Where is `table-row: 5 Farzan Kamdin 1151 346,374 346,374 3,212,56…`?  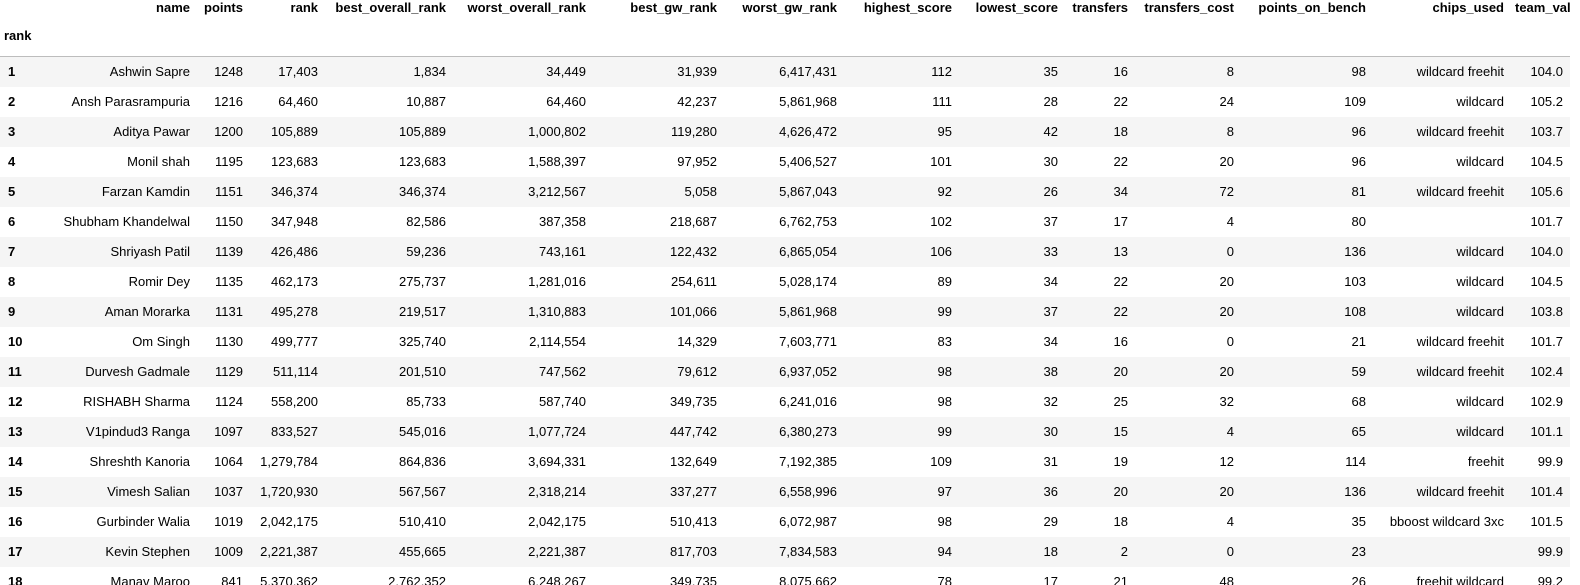 table-row: 5 Farzan Kamdin 1151 346,374 346,374 3,212,56… is located at coordinates (785, 191).